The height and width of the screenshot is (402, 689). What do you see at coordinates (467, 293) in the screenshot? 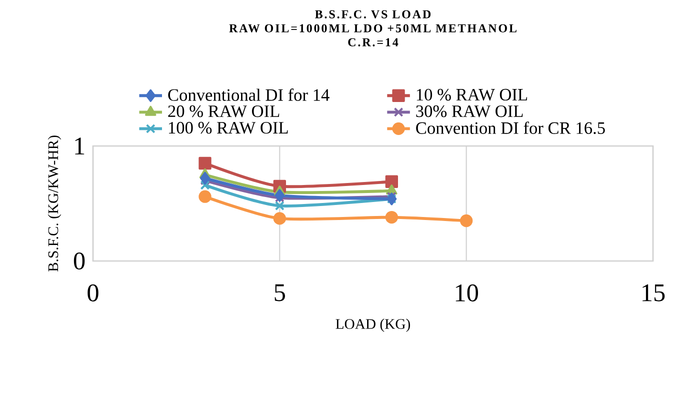
I see `x-tick-label: 10` at bounding box center [467, 293].